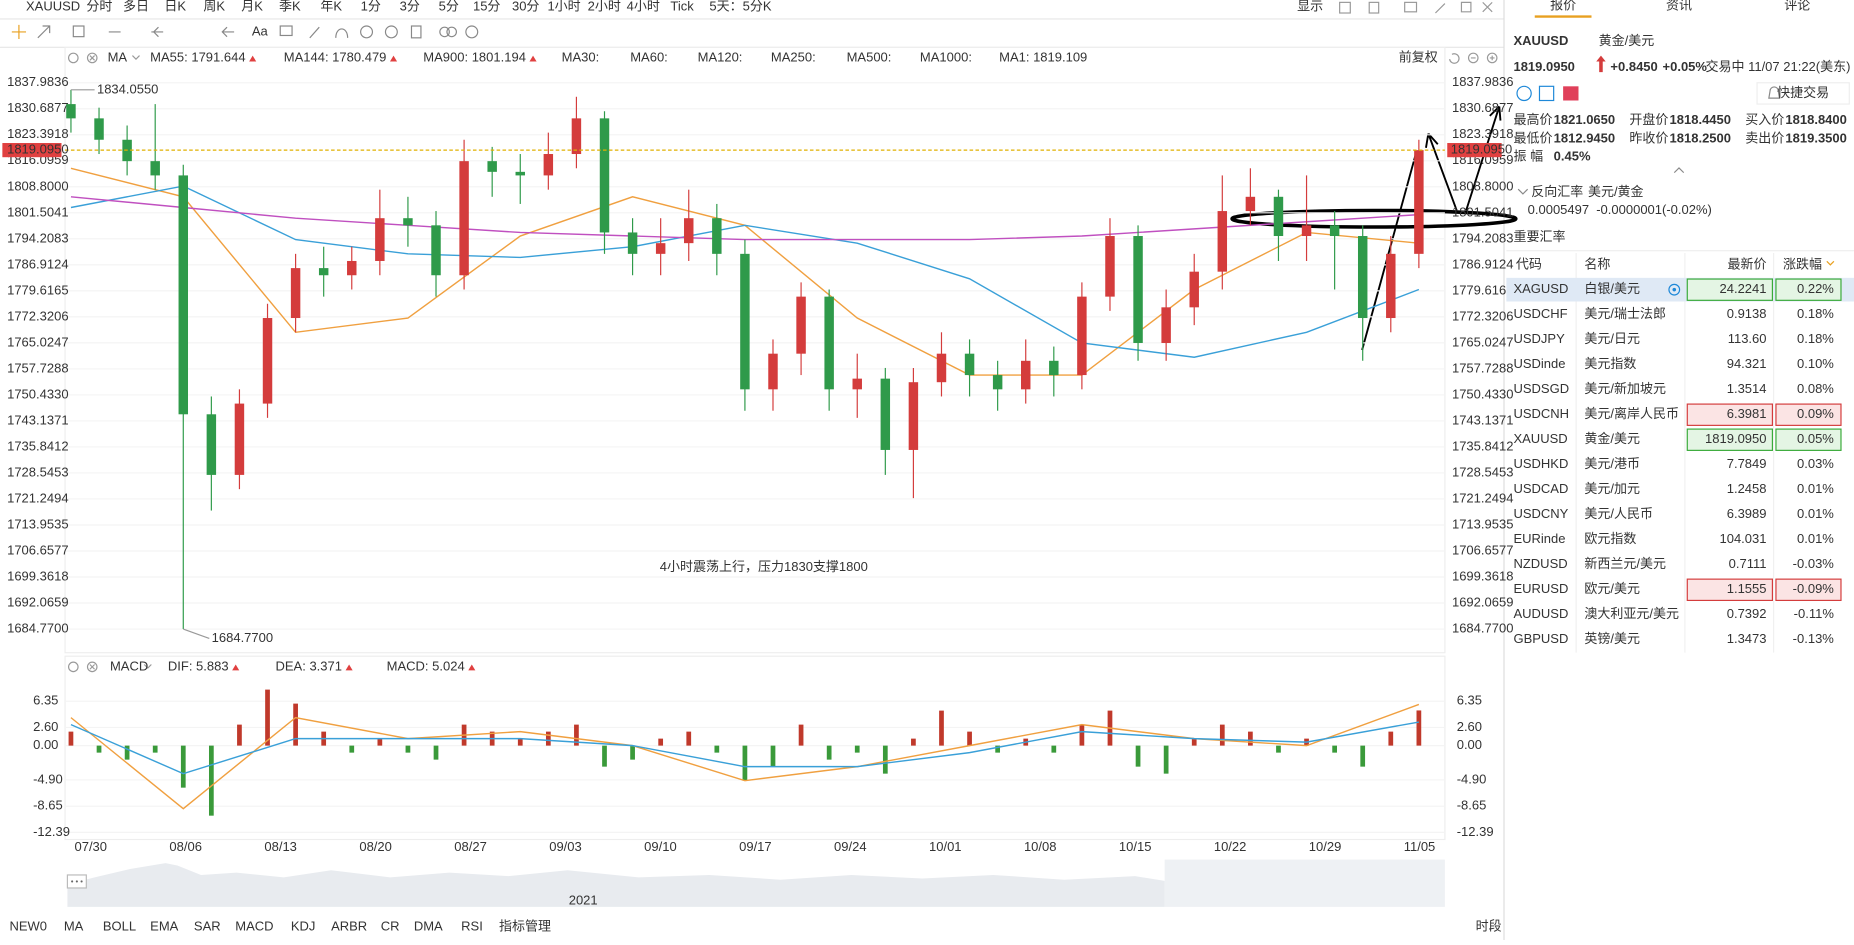  I want to click on indicator-tab: RSI, so click(472, 925).